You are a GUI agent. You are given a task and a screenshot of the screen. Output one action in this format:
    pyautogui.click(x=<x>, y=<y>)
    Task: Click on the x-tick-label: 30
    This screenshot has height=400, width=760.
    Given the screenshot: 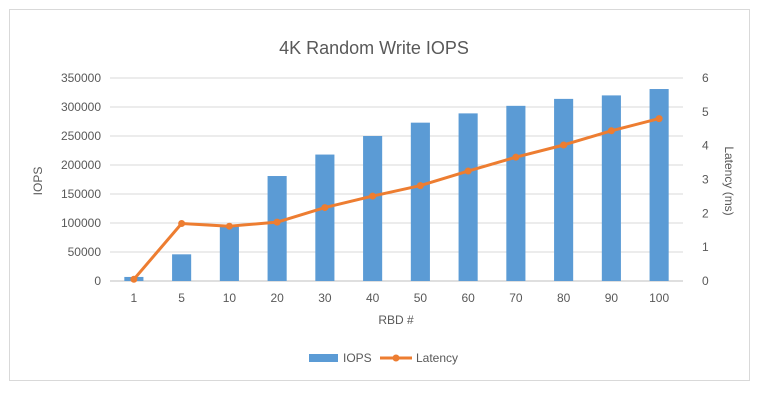 What is the action you would take?
    pyautogui.click(x=325, y=298)
    